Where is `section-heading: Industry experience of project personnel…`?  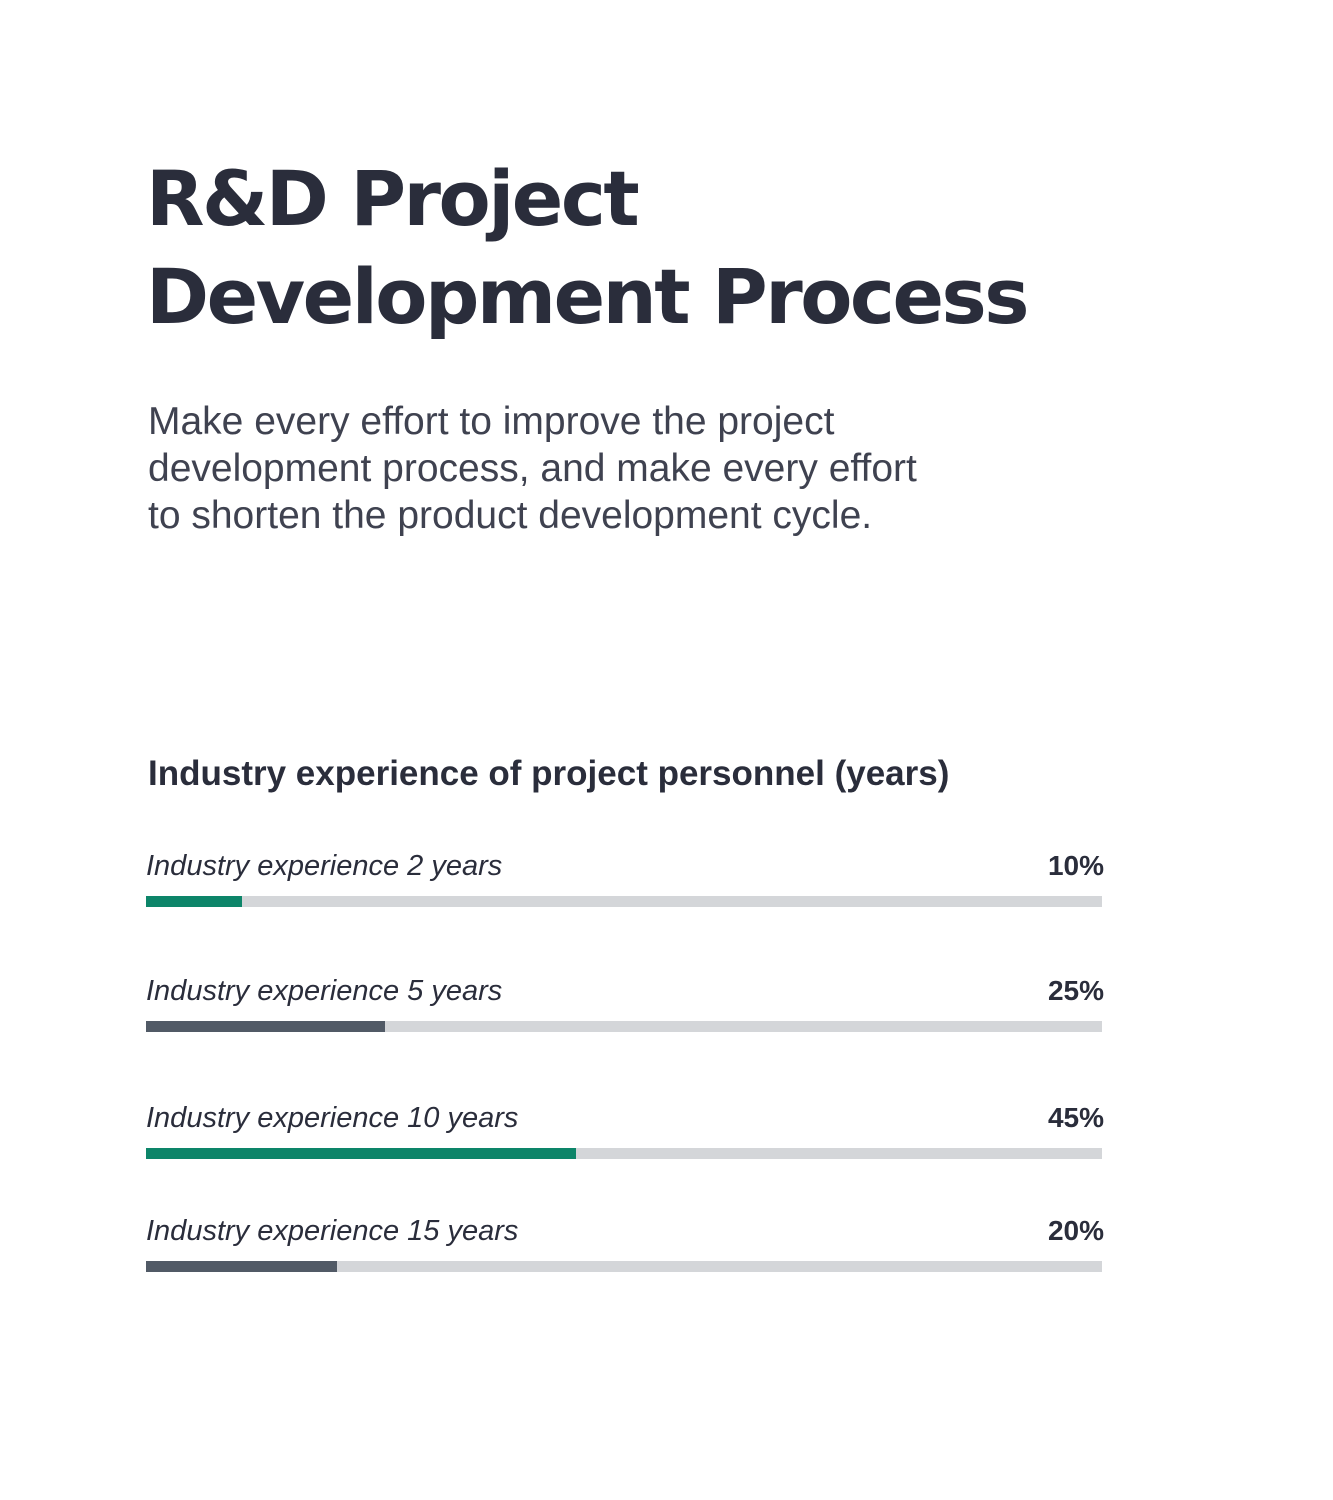 section-heading: Industry experience of project personnel… is located at coordinates (549, 773).